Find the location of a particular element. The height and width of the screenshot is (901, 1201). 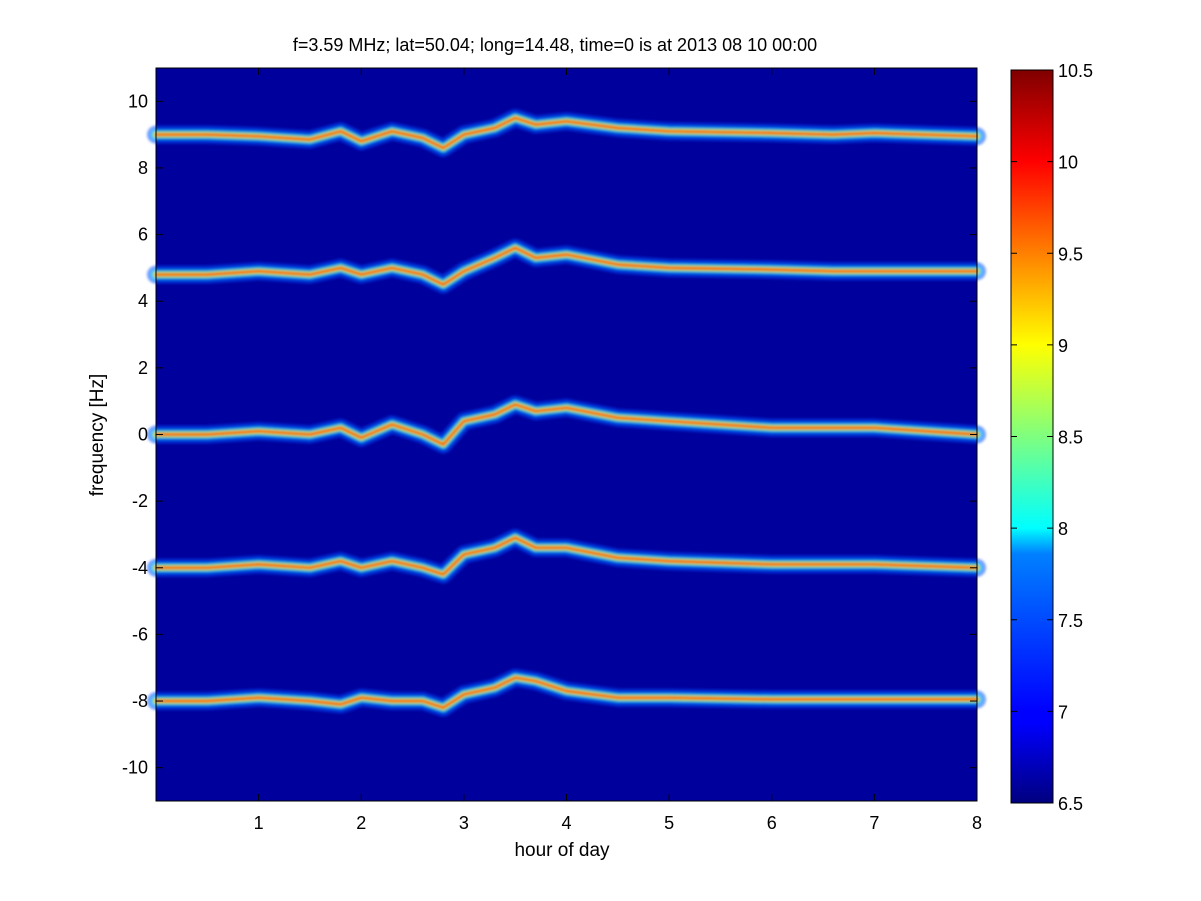

y-tick-label: 8 is located at coordinates (143, 168).